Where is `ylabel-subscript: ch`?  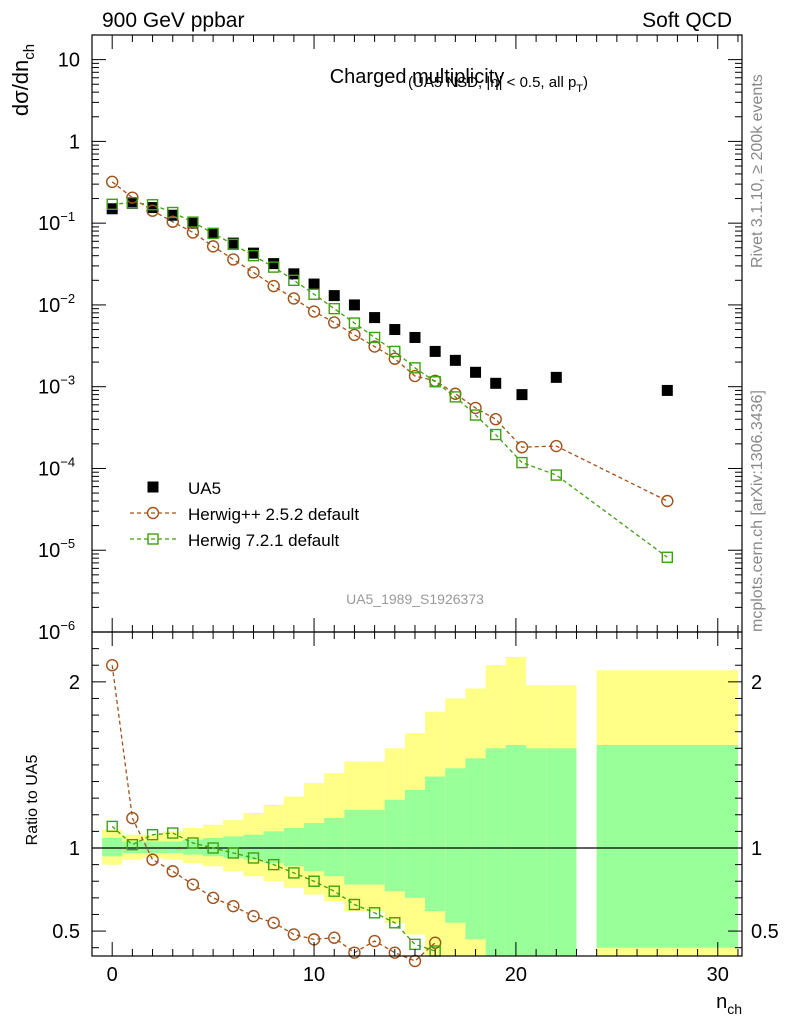 ylabel-subscript: ch is located at coordinates (29, 52).